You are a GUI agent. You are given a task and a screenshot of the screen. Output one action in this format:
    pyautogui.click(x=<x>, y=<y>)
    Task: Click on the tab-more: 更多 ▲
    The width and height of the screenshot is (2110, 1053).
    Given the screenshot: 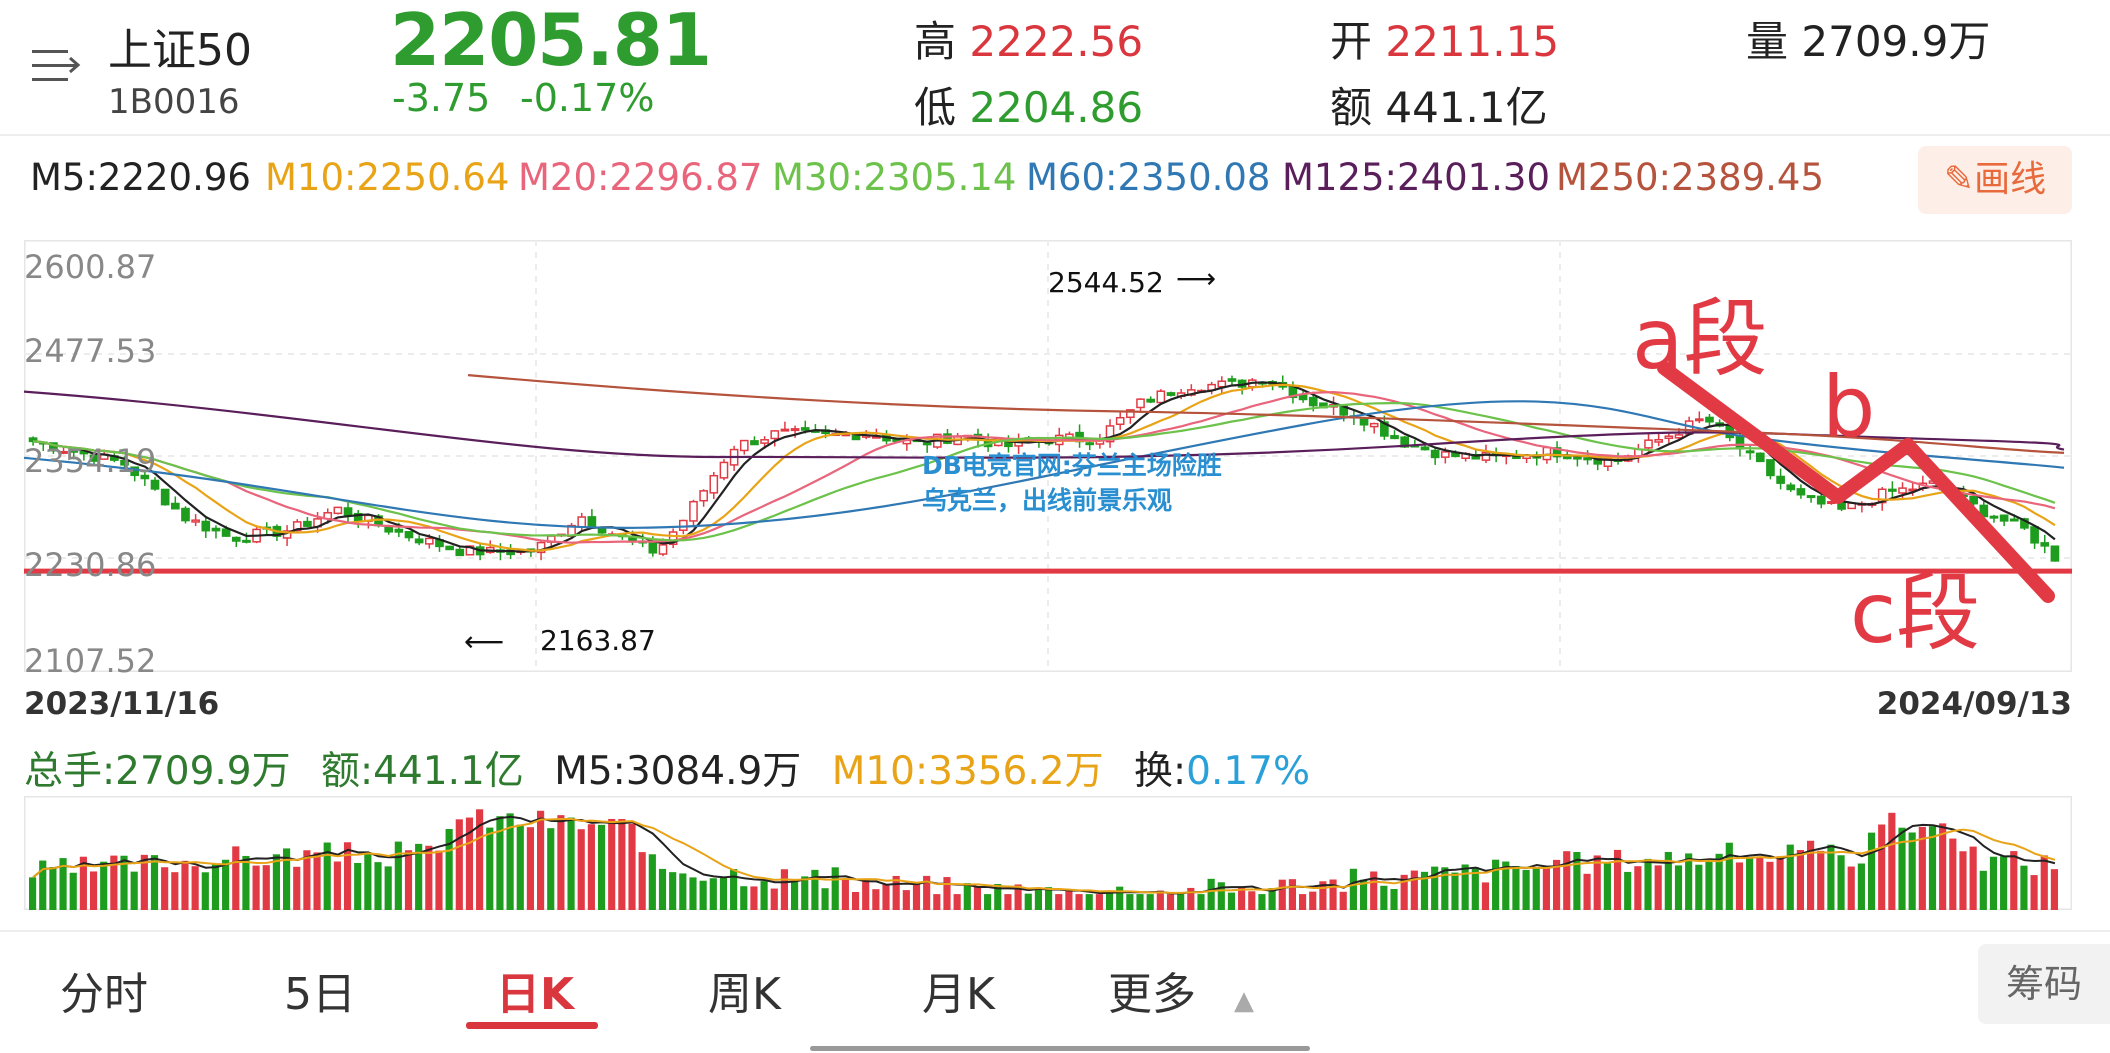 What is the action you would take?
    pyautogui.click(x=1181, y=994)
    